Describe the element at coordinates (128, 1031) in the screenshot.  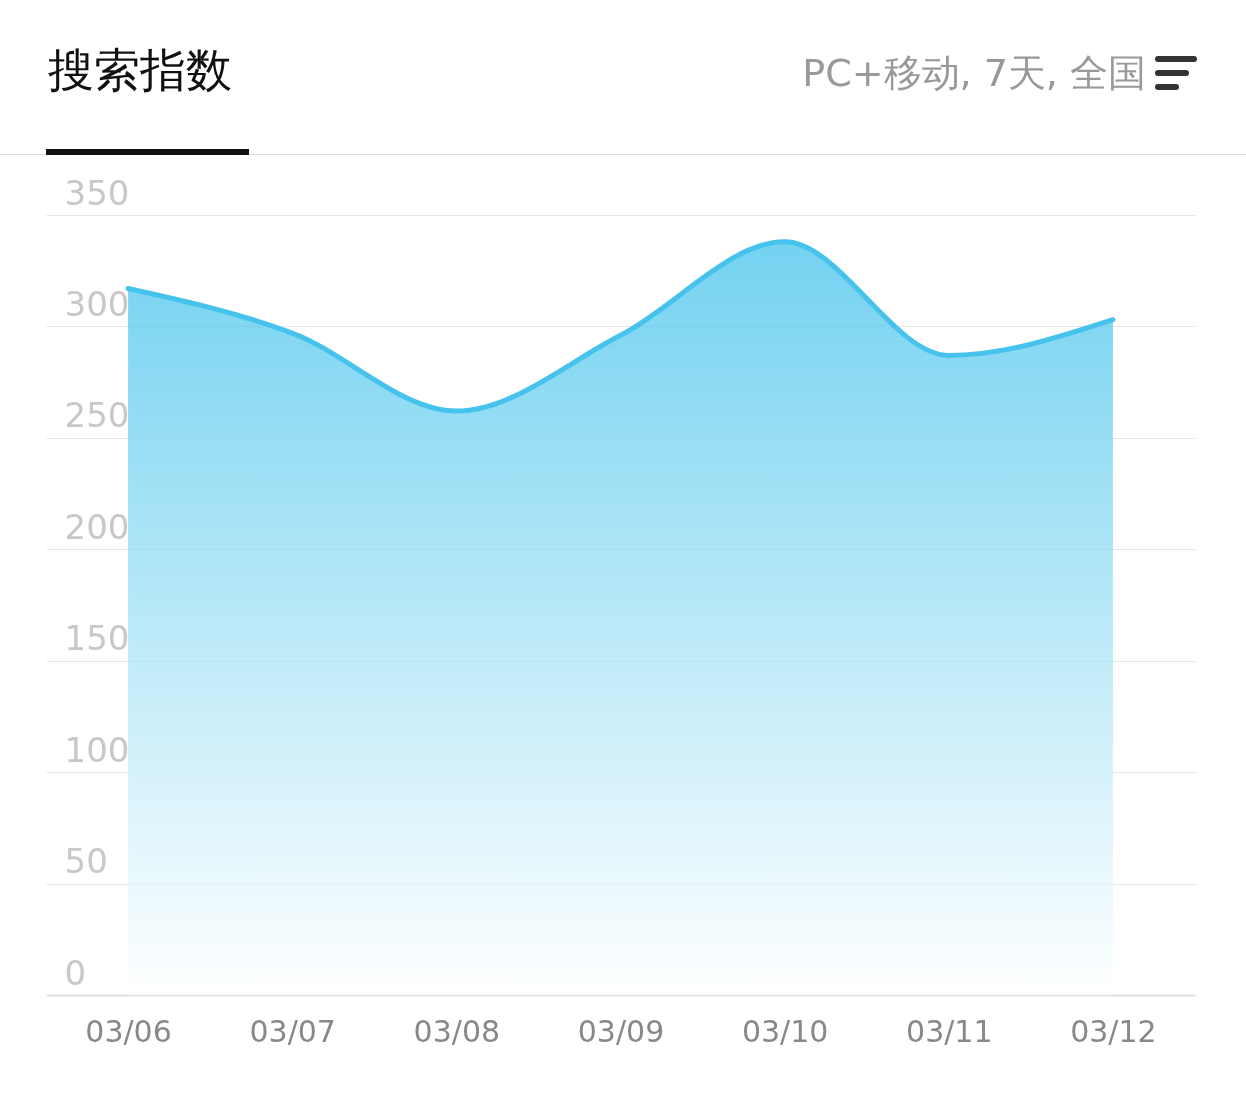
I see `x-tick-label: 03/06` at that location.